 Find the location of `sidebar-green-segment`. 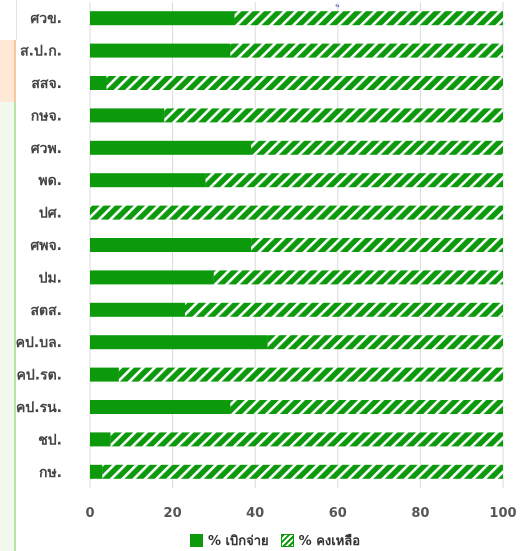

sidebar-green-segment is located at coordinates (8, 326).